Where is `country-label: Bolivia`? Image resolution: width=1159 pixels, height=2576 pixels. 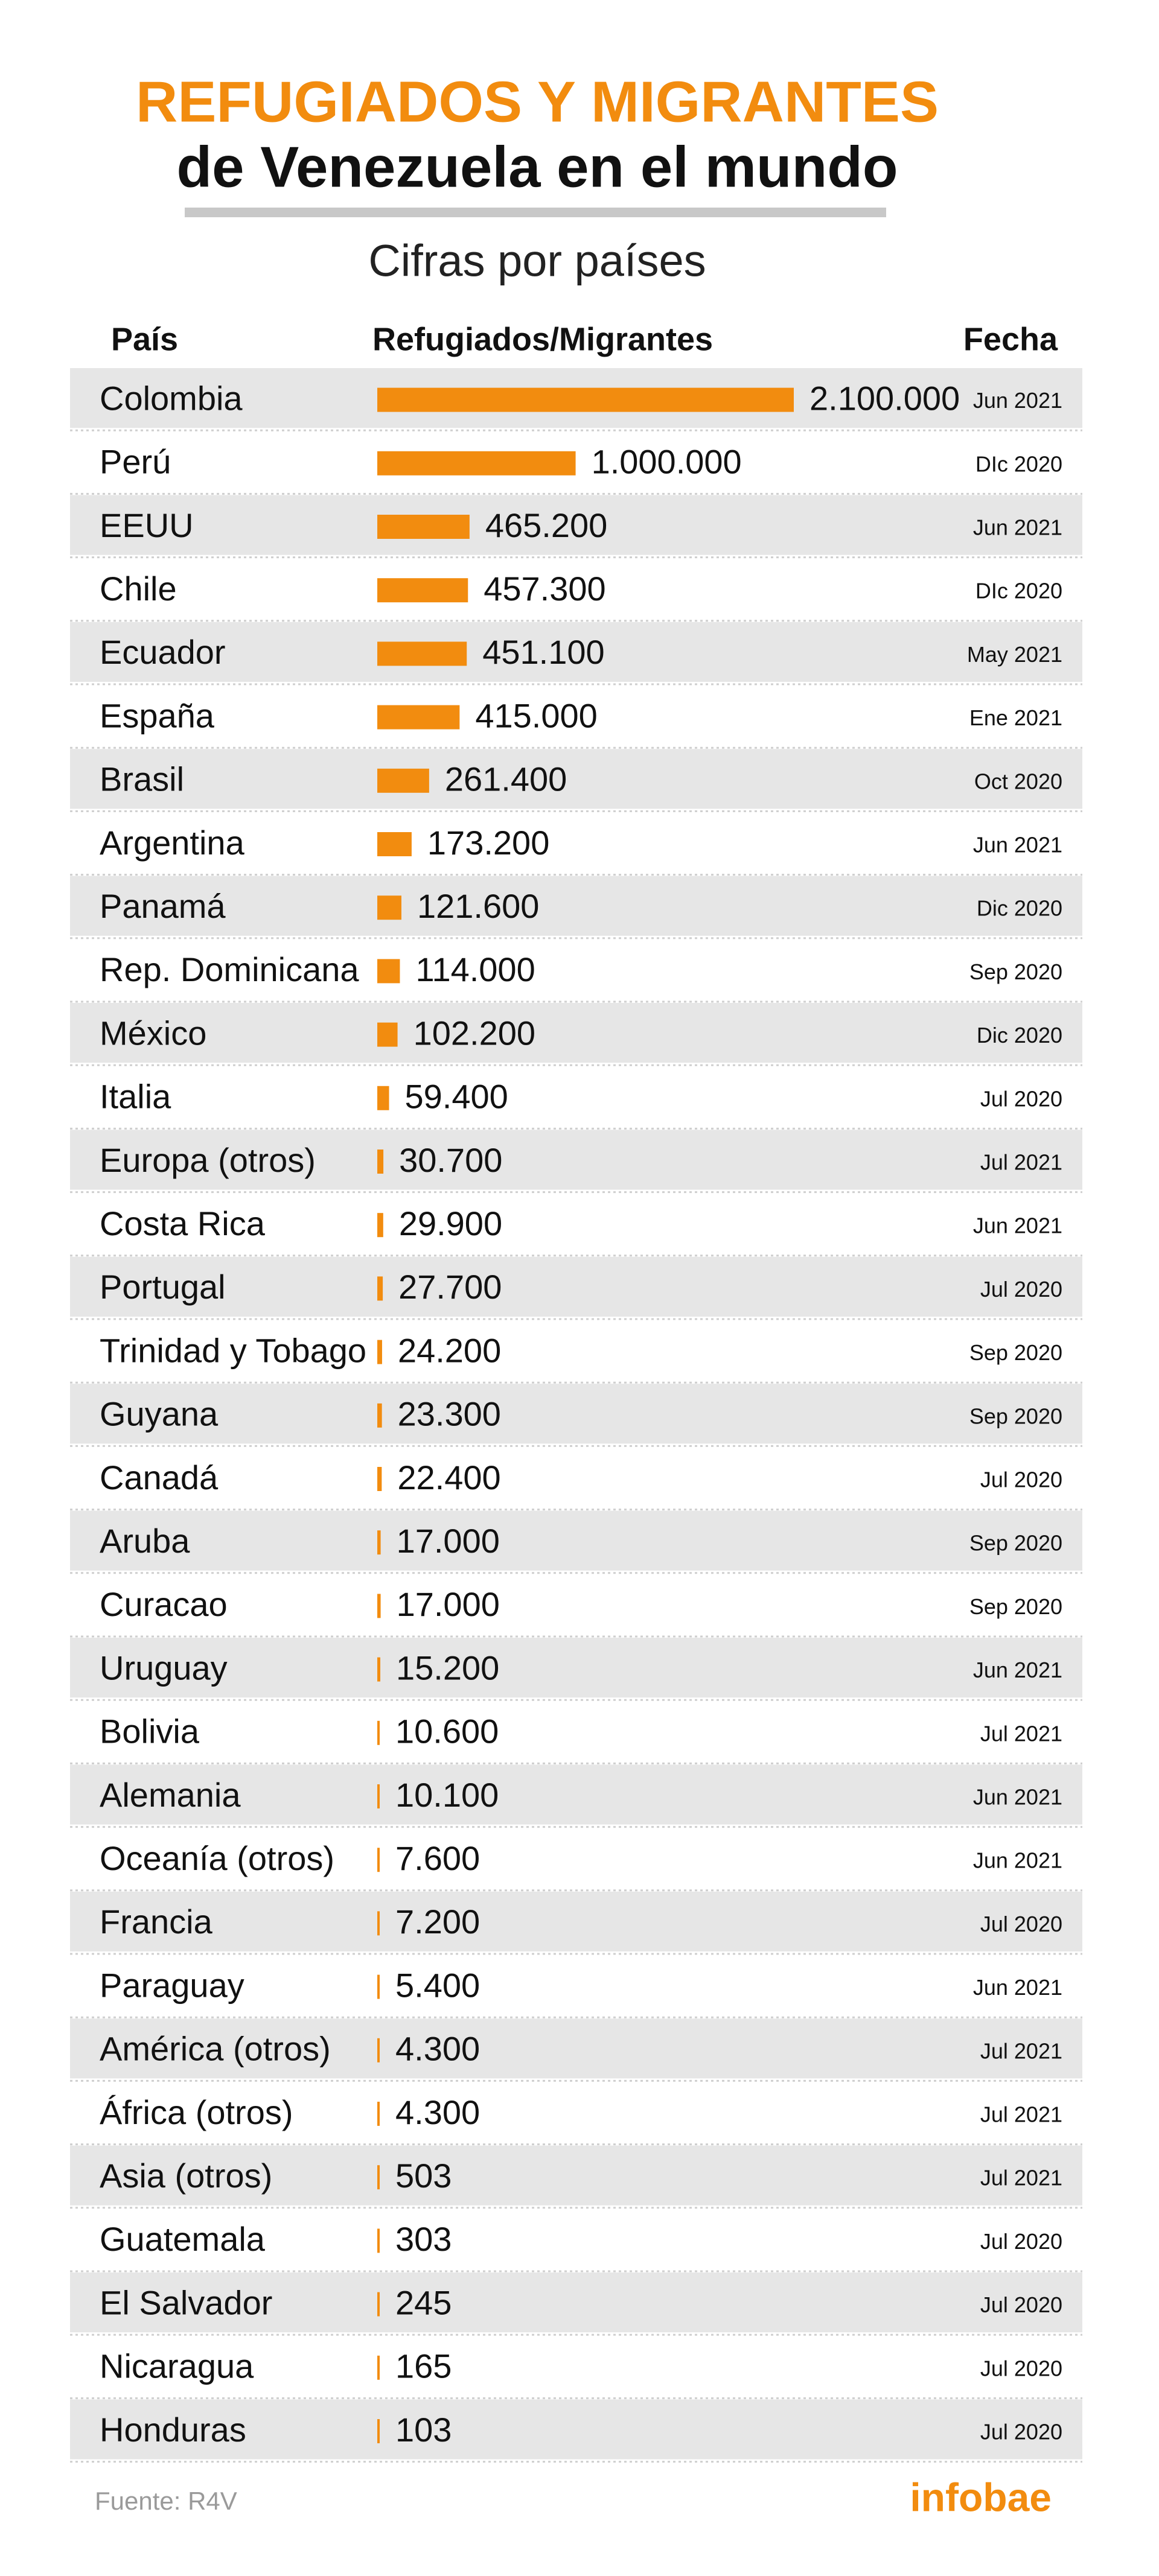 country-label: Bolivia is located at coordinates (150, 1732).